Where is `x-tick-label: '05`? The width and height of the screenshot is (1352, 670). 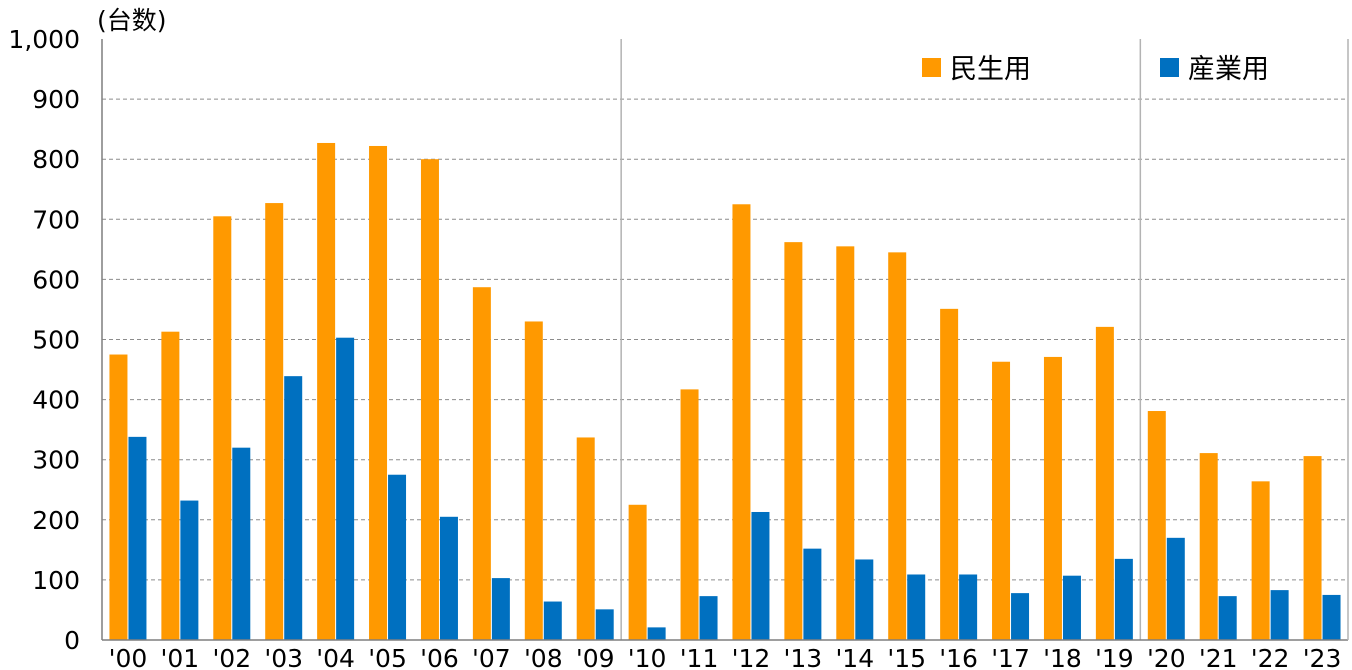 x-tick-label: '05 is located at coordinates (387, 657).